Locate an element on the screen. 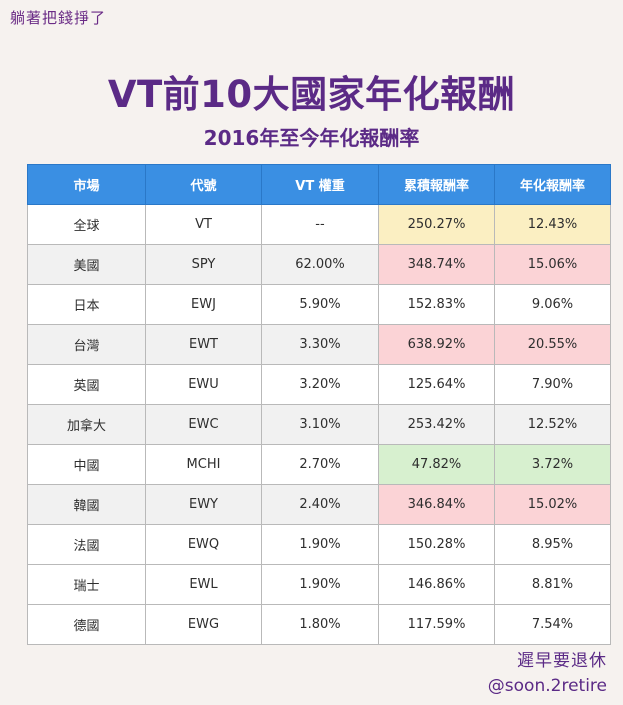 Image resolution: width=623 pixels, height=705 pixels. cell-weight: 2.70% is located at coordinates (320, 464).